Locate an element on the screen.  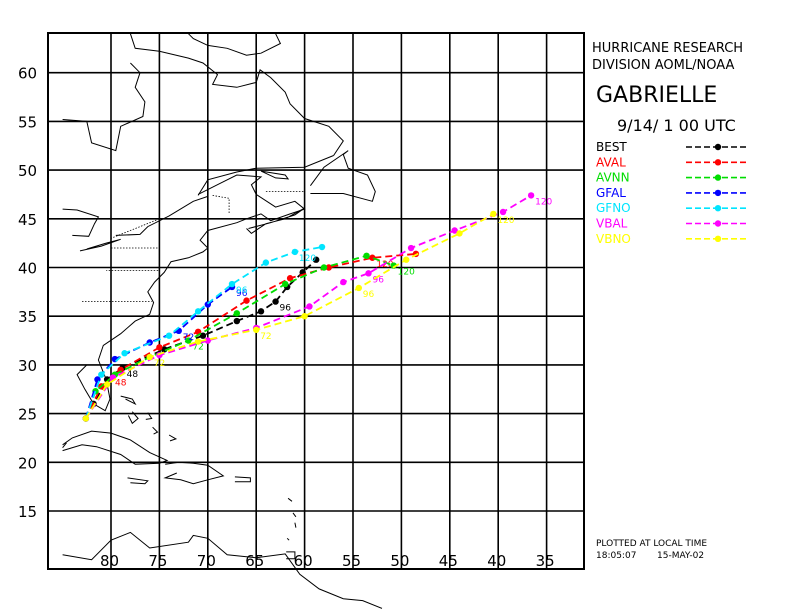
lon-tick-label: 50 is located at coordinates (399, 561).